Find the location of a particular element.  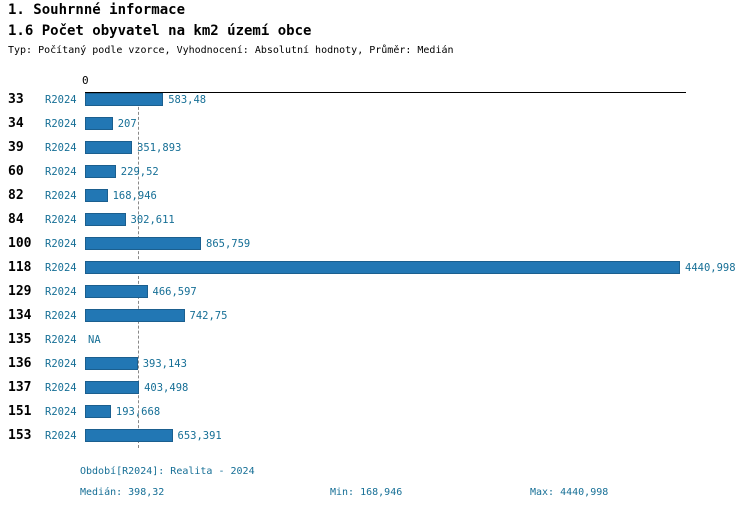

chart-row: 151 R2024 193,668 is located at coordinates (375, 412).